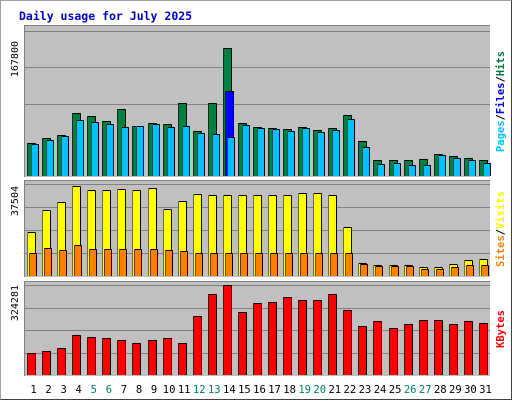 This screenshot has width=512, height=404. What do you see at coordinates (15, 59) in the screenshot?
I see `y-max-label: 167800` at bounding box center [15, 59].